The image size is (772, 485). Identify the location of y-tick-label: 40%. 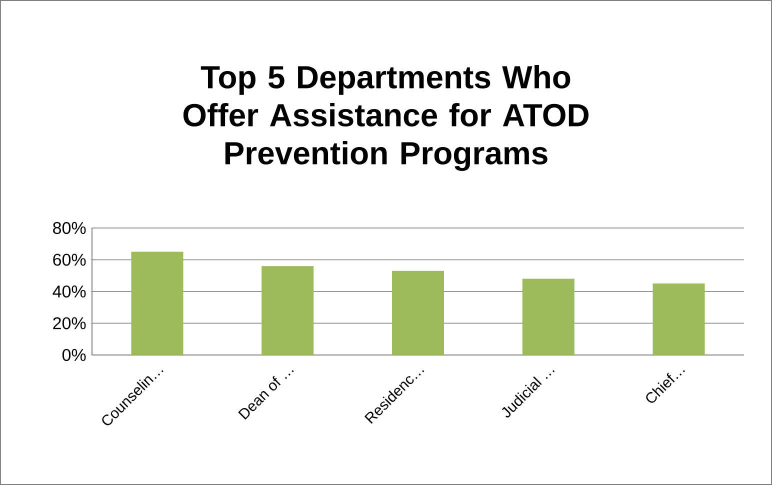
(69, 291).